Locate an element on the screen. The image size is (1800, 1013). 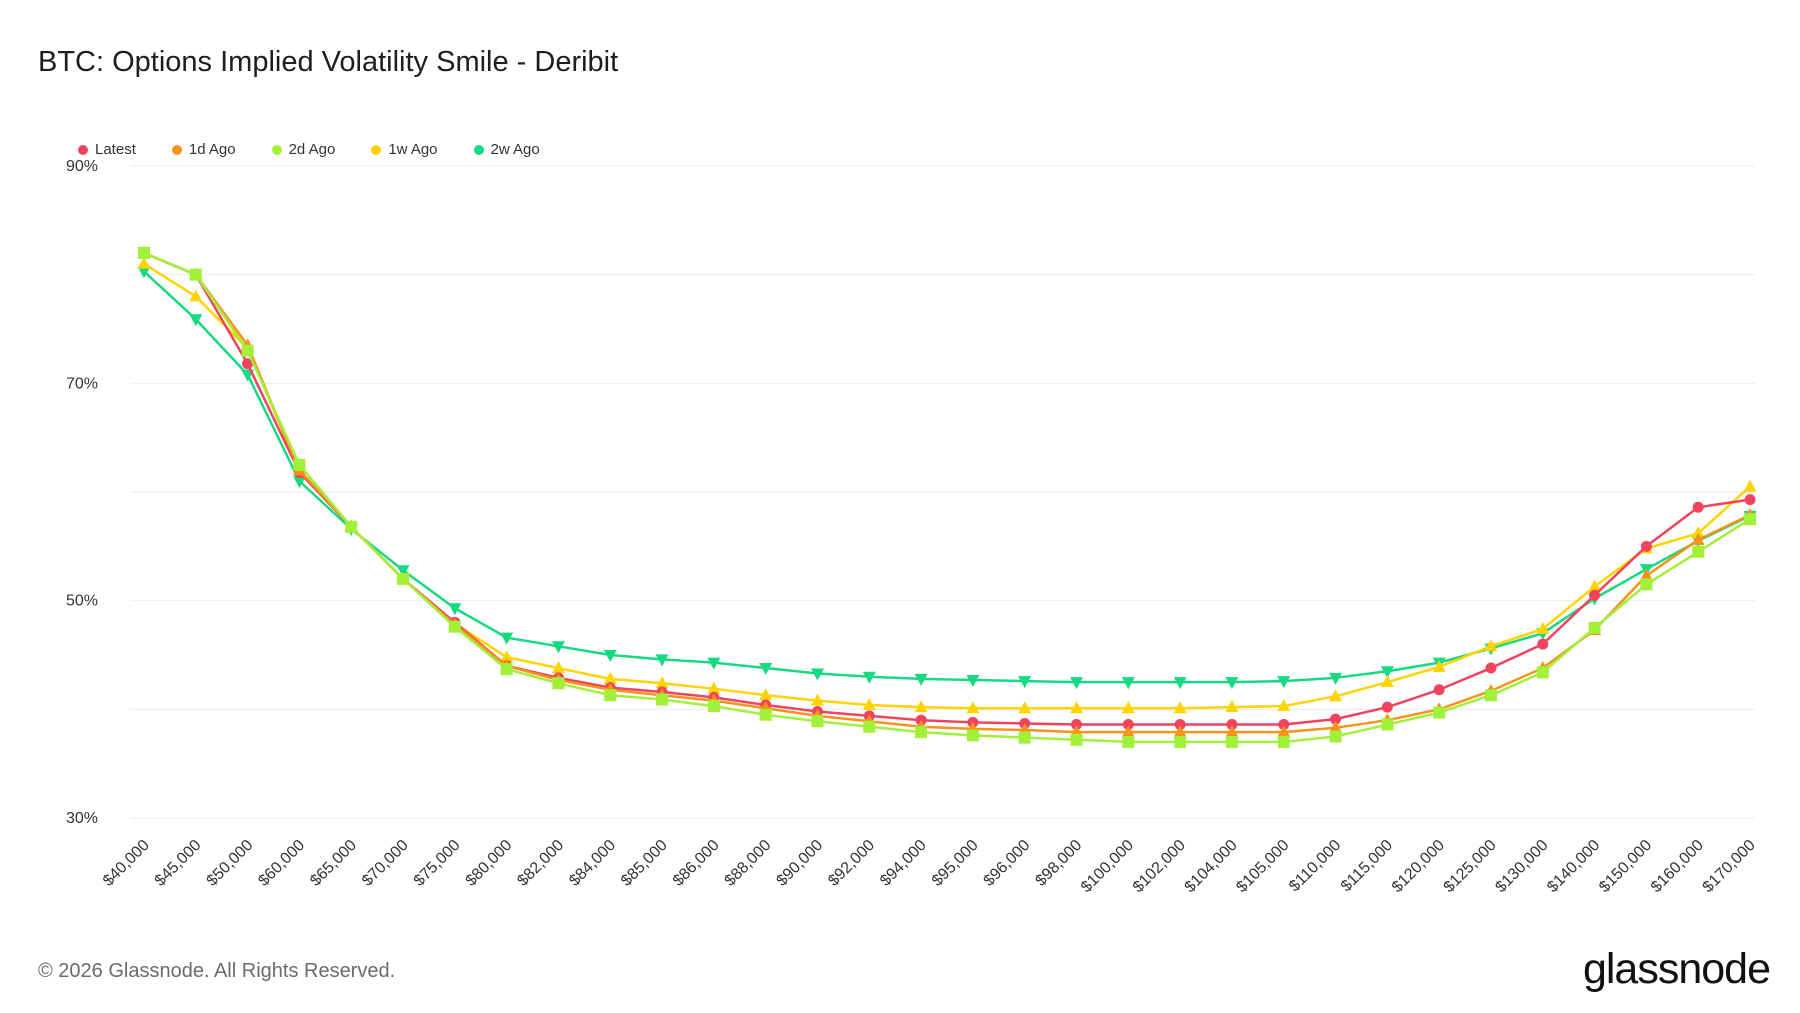
x-tick-label: $45,000 is located at coordinates (178, 863).